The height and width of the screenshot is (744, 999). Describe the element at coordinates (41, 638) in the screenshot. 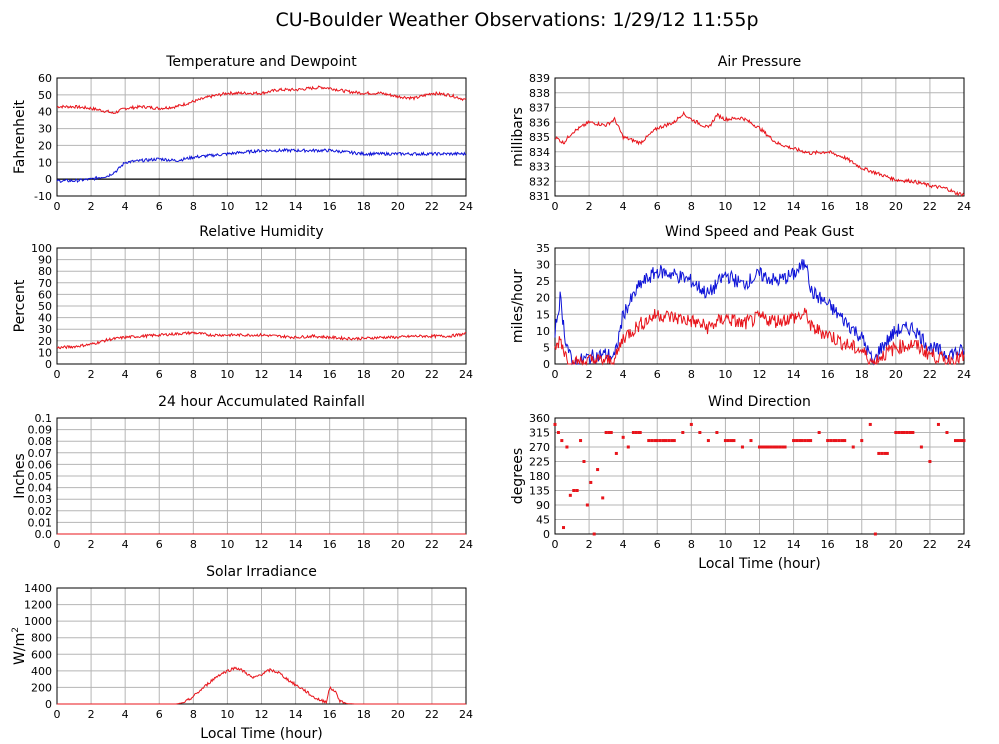

I see `y-tick-label: 800` at that location.